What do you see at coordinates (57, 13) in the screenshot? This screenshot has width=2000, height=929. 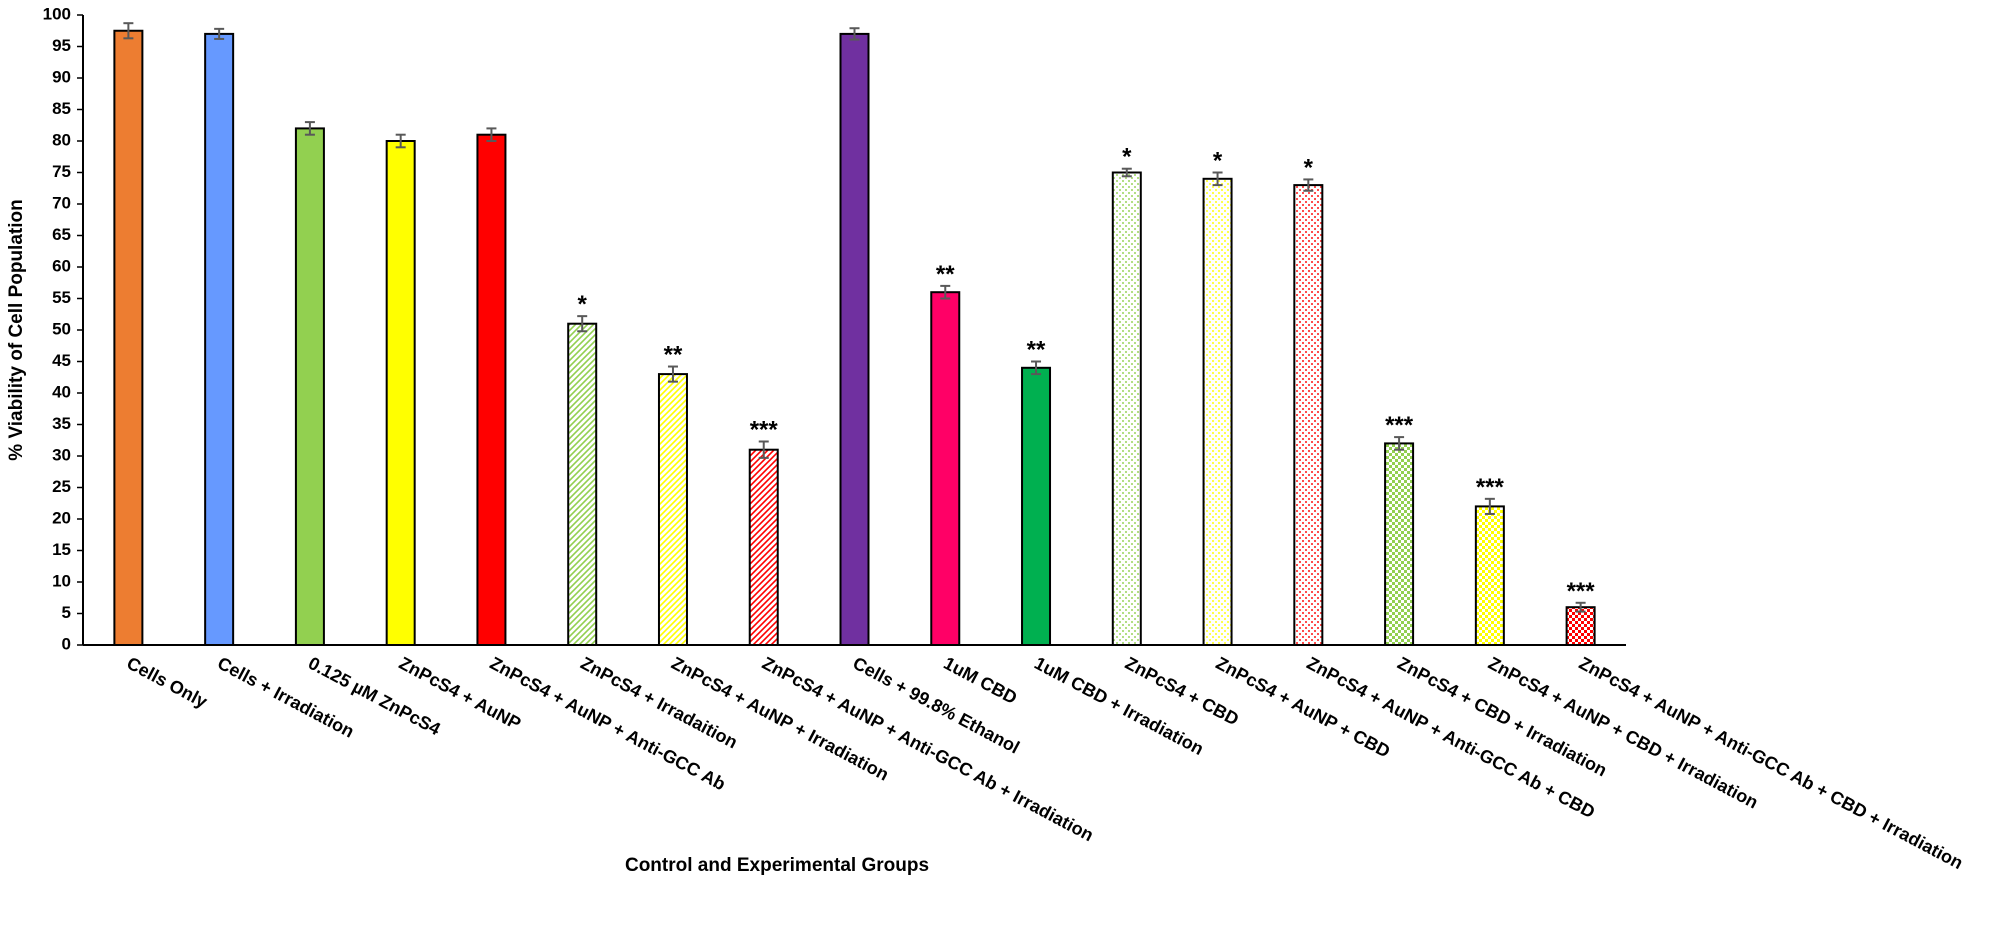 I see `y-tick-label: 100` at bounding box center [57, 13].